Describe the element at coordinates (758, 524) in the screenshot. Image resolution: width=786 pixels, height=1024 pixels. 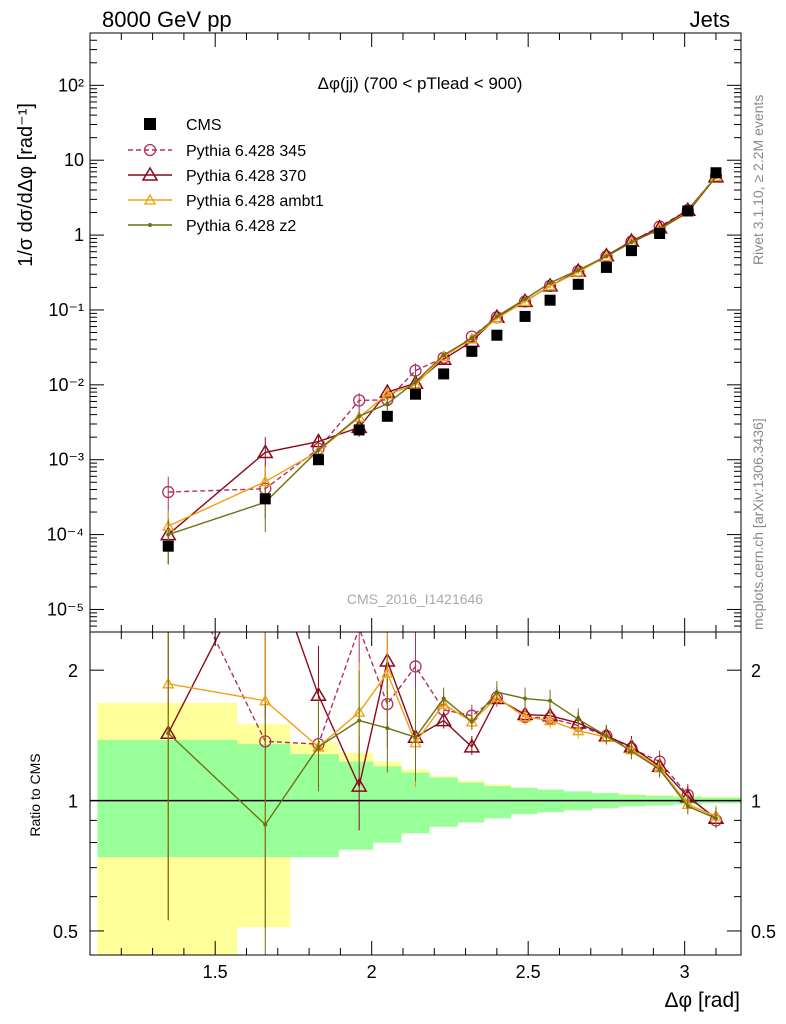
I see `mcplots-label: mcplots.cern.ch [arXiv:1306.3436]` at that location.